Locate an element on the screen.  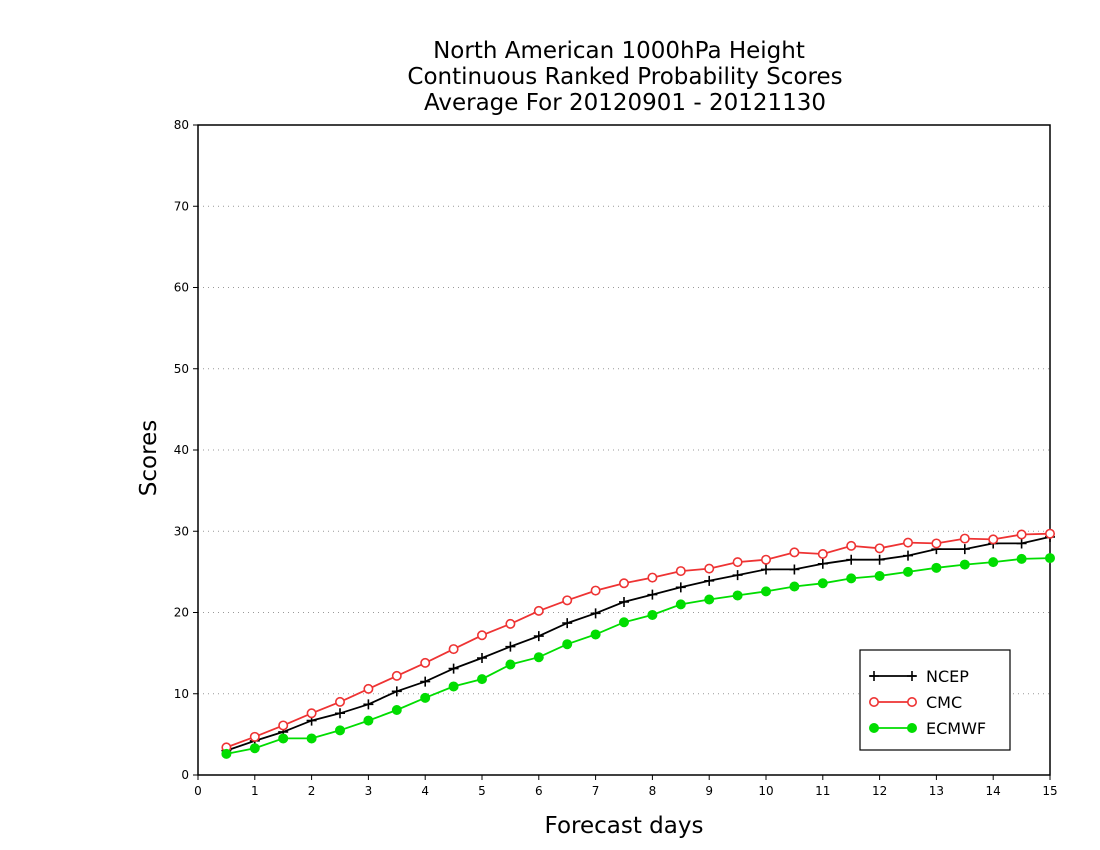
x-tick-label-3: 3 is located at coordinates (369, 791).